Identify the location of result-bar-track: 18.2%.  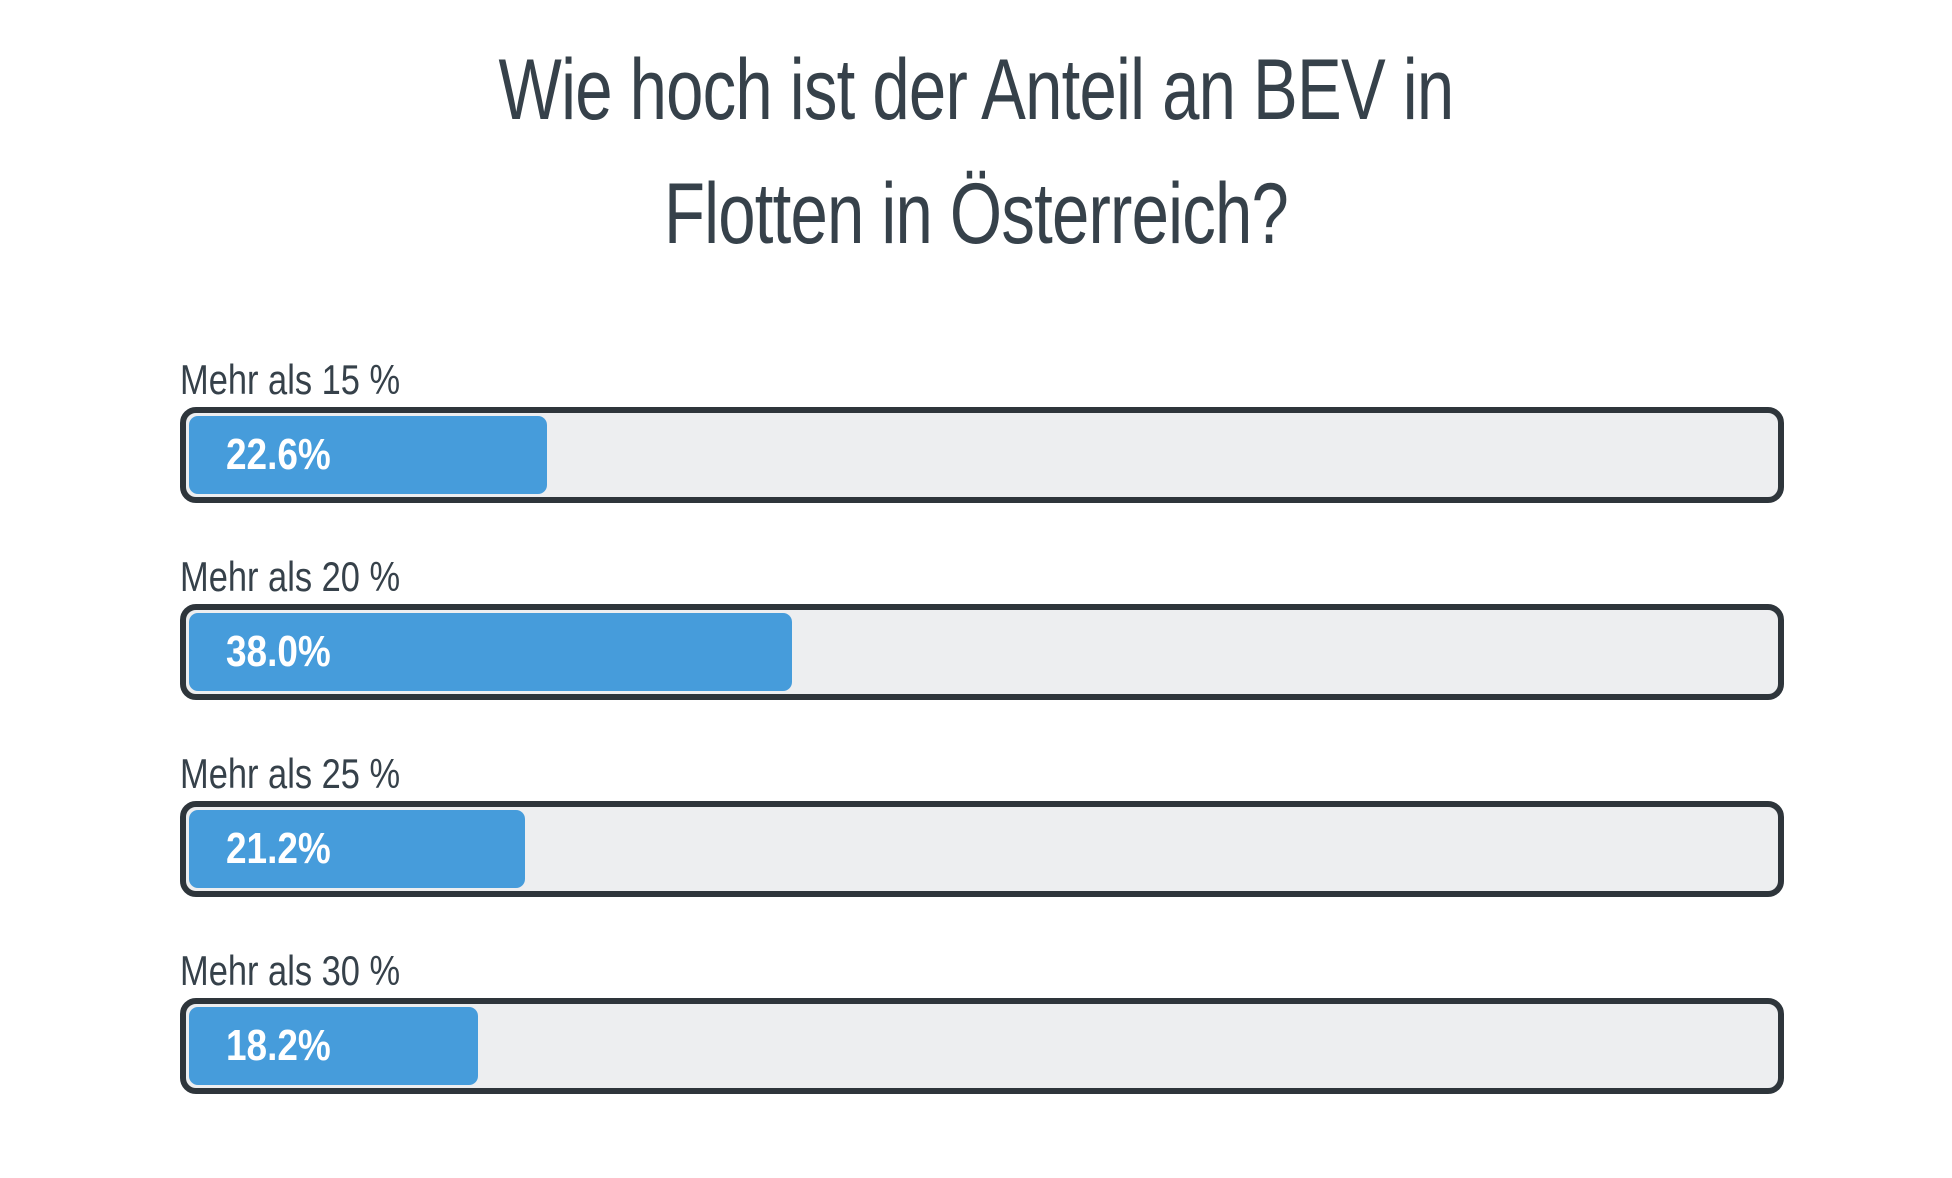
(982, 1046).